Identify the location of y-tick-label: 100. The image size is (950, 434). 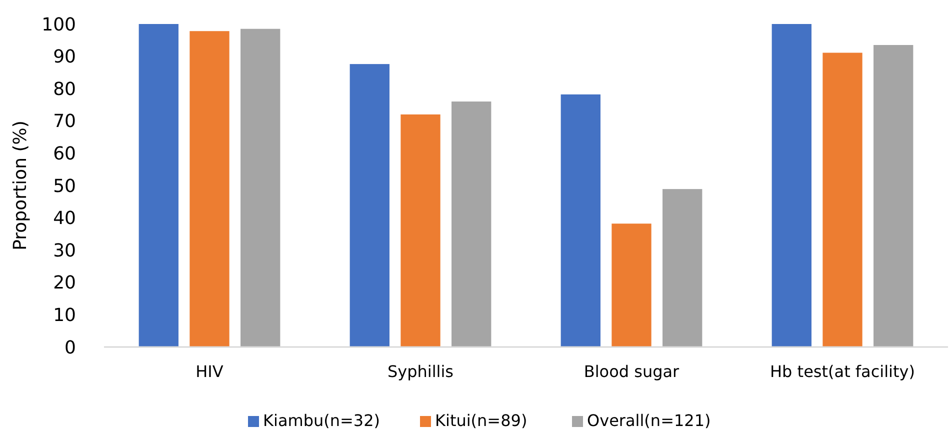
(59, 25).